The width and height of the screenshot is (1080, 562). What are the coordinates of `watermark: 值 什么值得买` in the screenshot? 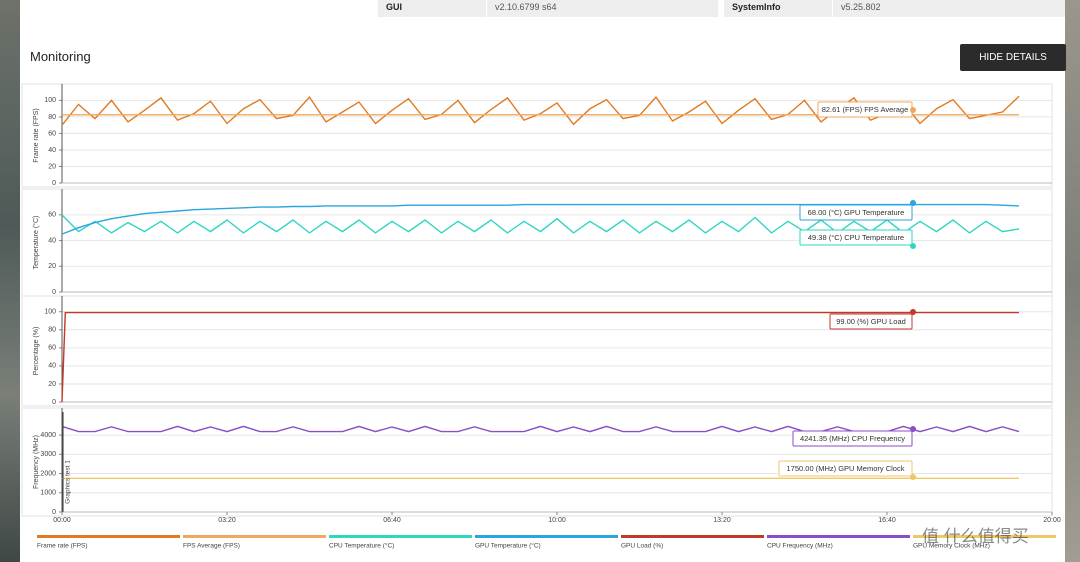 It's located at (975, 536).